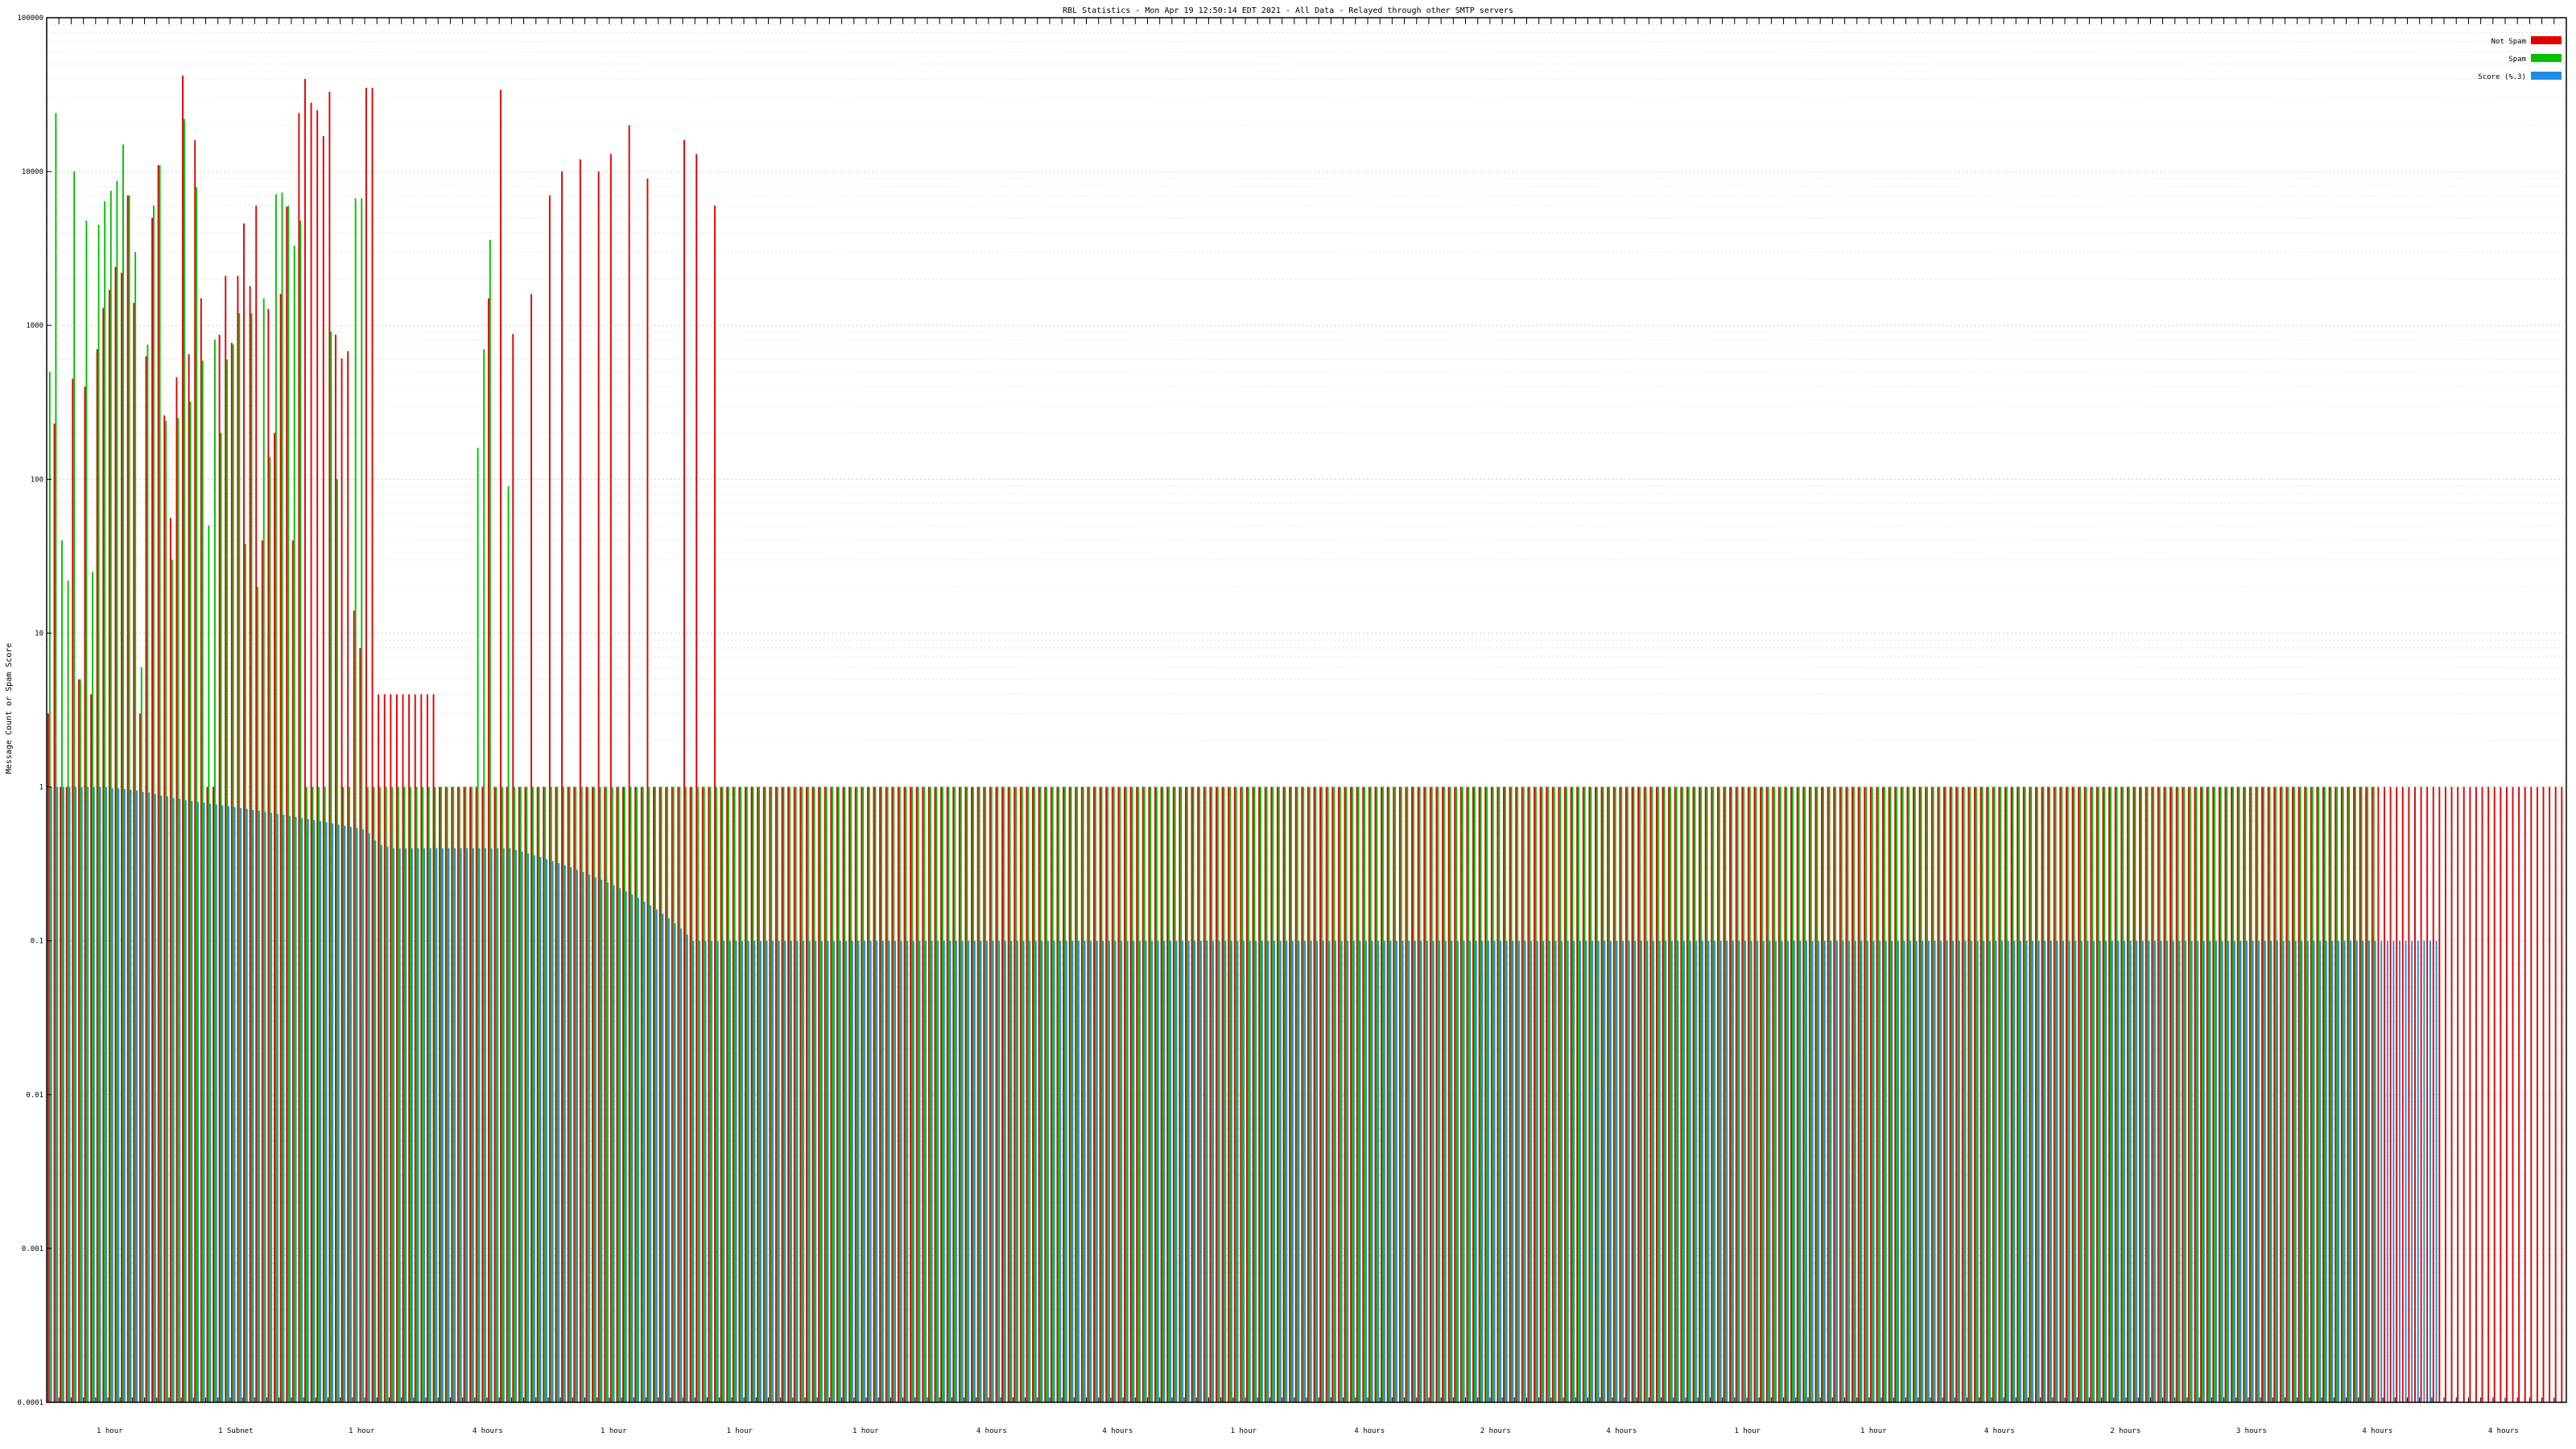 This screenshot has width=2576, height=1449. What do you see at coordinates (2517, 60) in the screenshot?
I see `legend-label: Spam` at bounding box center [2517, 60].